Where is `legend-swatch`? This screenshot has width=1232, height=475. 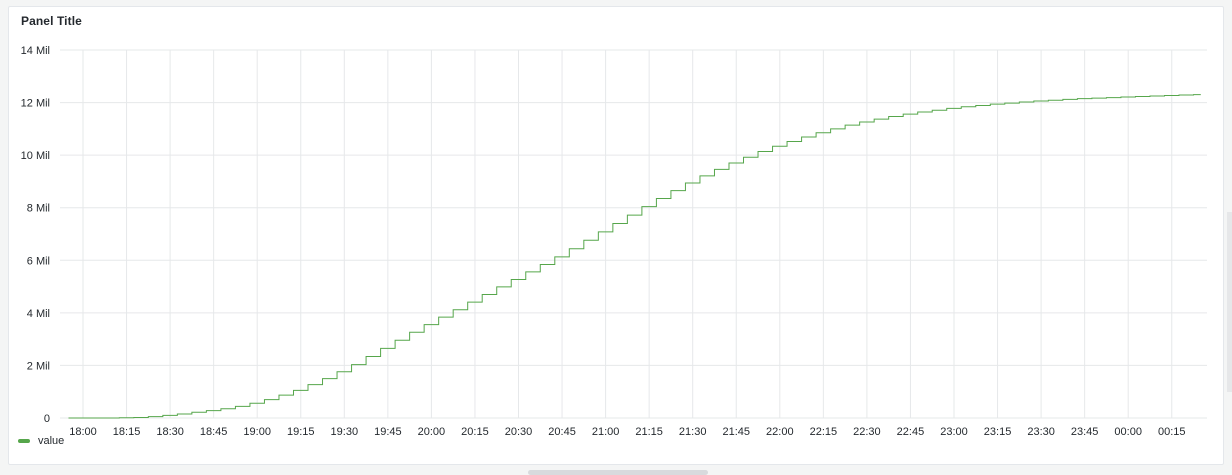 legend-swatch is located at coordinates (24, 441).